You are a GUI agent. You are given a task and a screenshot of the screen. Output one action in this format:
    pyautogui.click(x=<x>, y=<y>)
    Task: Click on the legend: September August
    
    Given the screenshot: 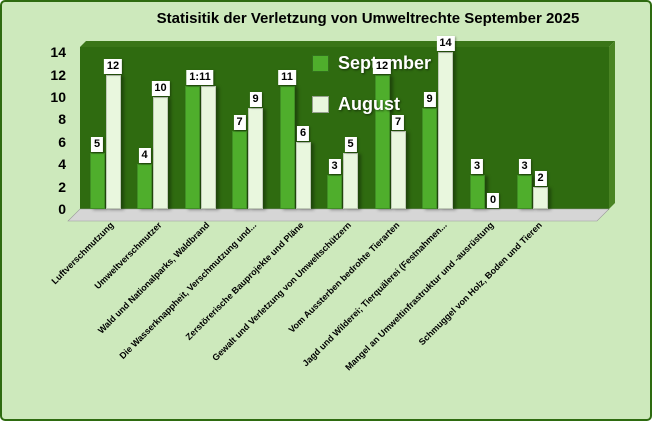 What is the action you would take?
    pyautogui.click(x=371, y=93)
    